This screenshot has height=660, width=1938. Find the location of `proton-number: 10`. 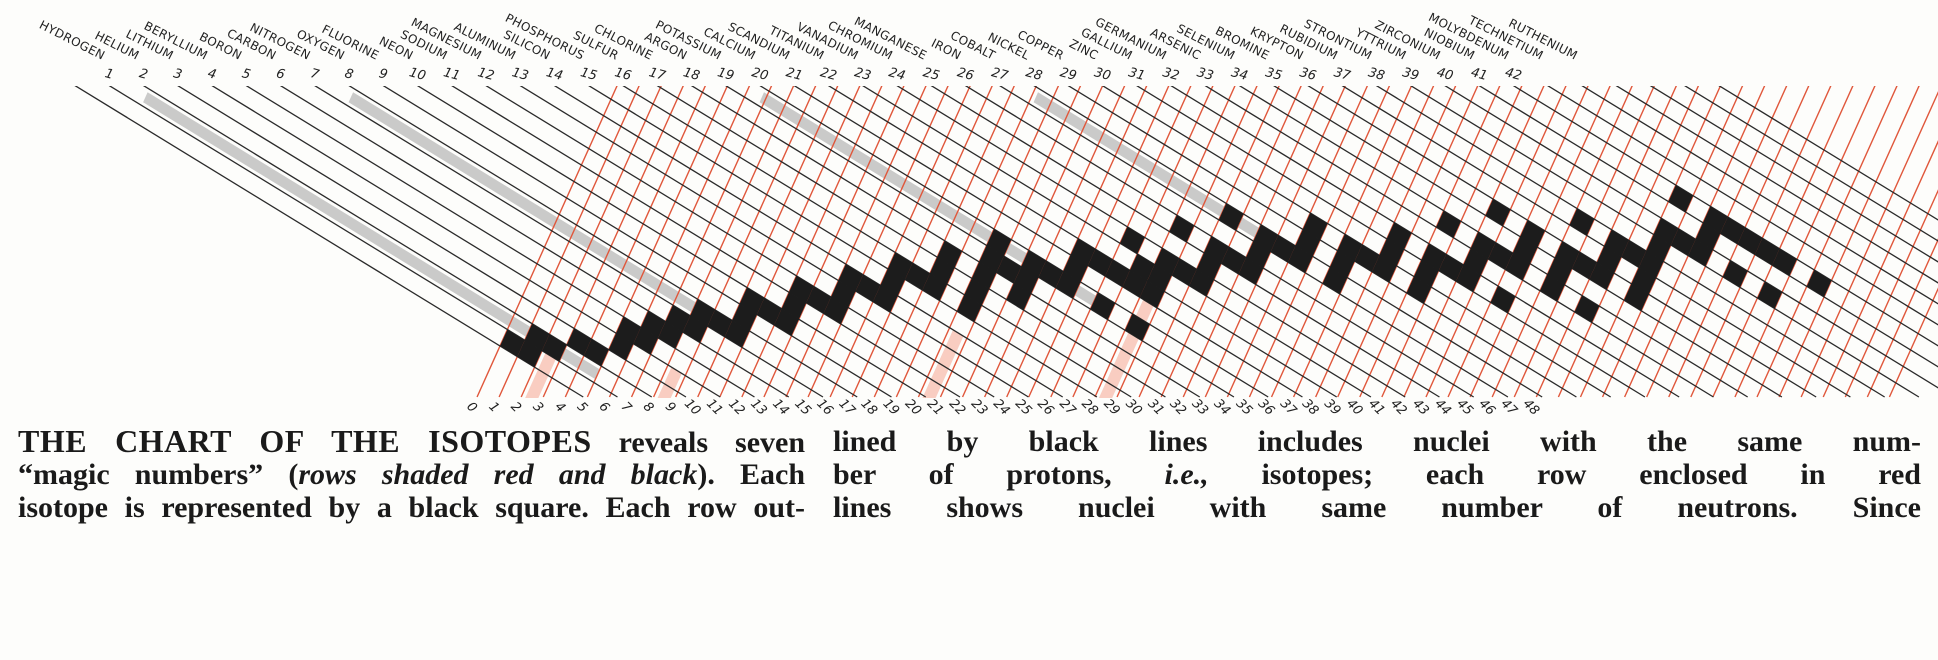

proton-number: 10 is located at coordinates (417, 74).